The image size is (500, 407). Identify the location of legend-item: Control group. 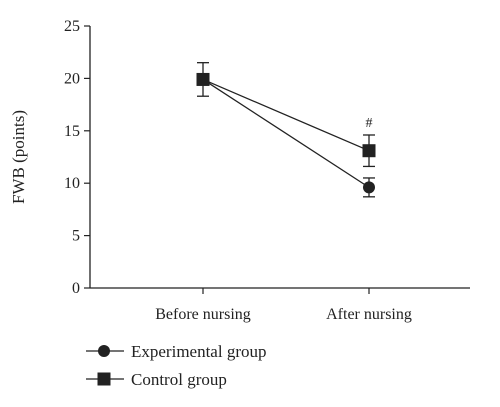
(156, 379).